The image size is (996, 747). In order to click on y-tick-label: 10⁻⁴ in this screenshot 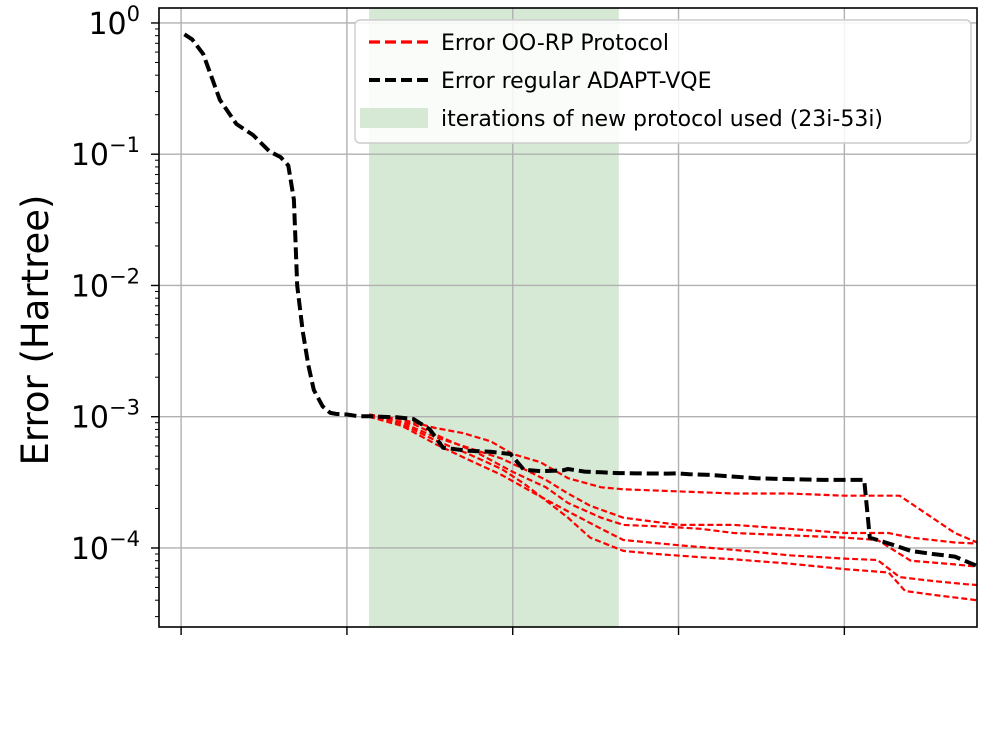, I will do `click(105, 547)`.